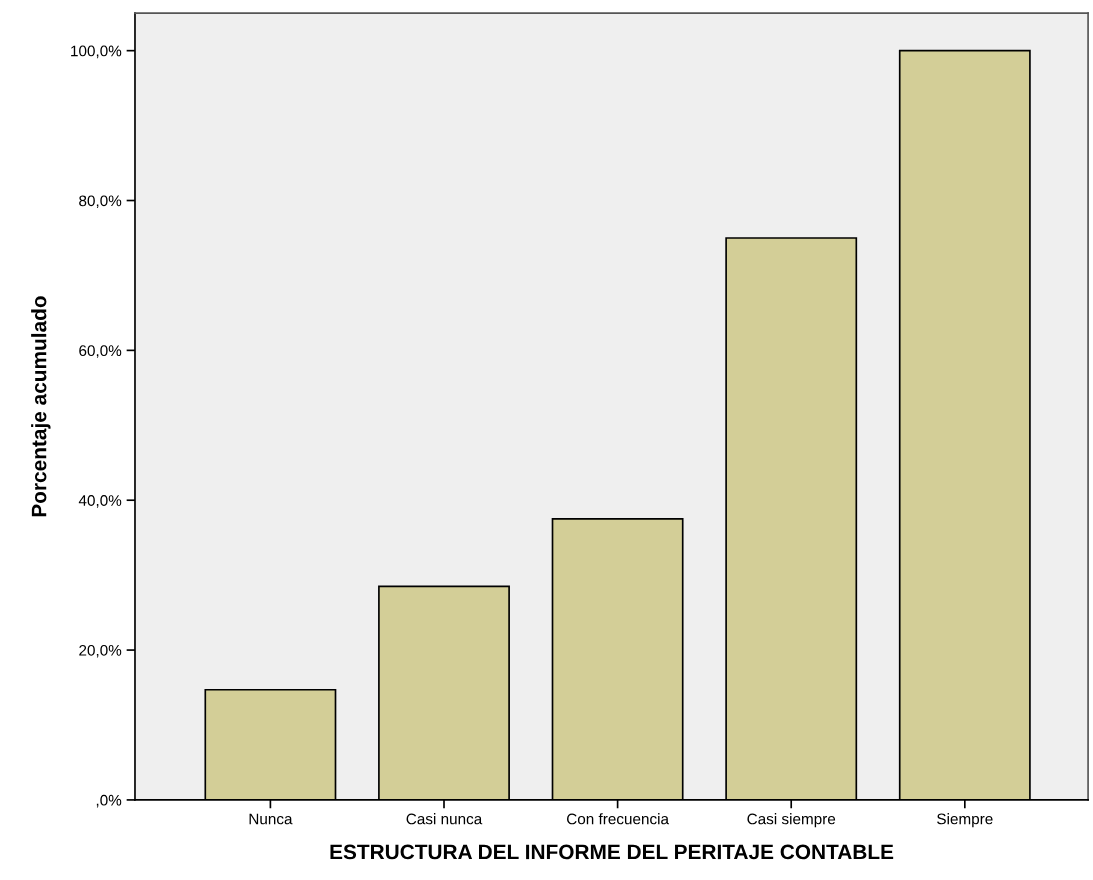  Describe the element at coordinates (96, 52) in the screenshot. I see `y-tick-label: 100,0%` at that location.